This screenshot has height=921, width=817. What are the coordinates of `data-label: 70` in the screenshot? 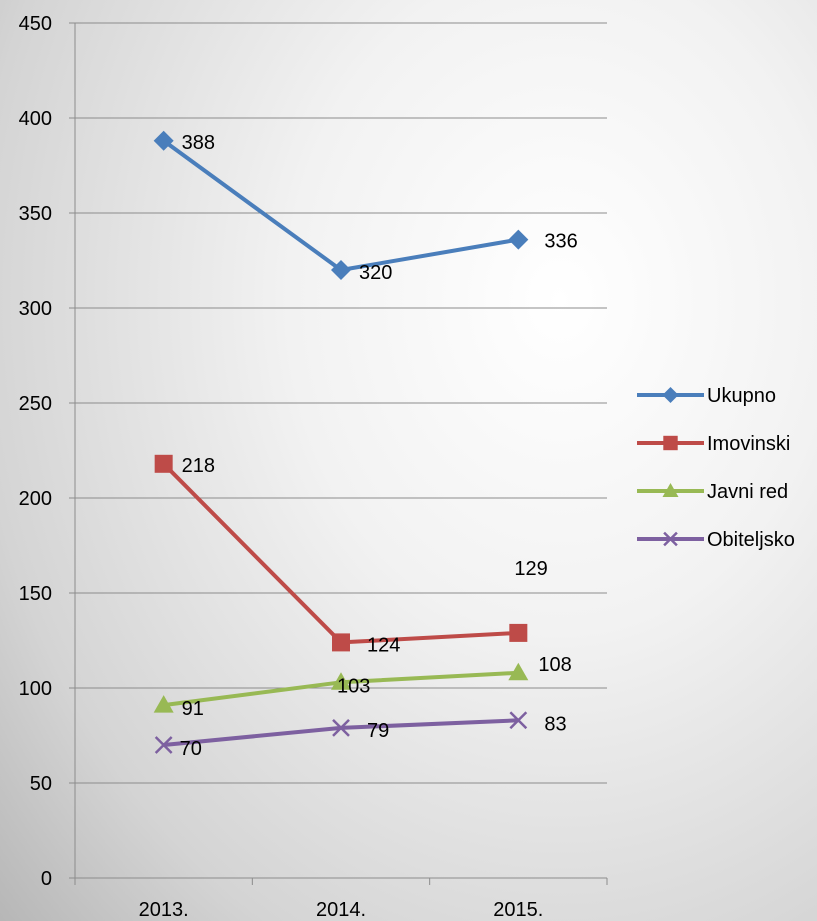 It's located at (191, 749).